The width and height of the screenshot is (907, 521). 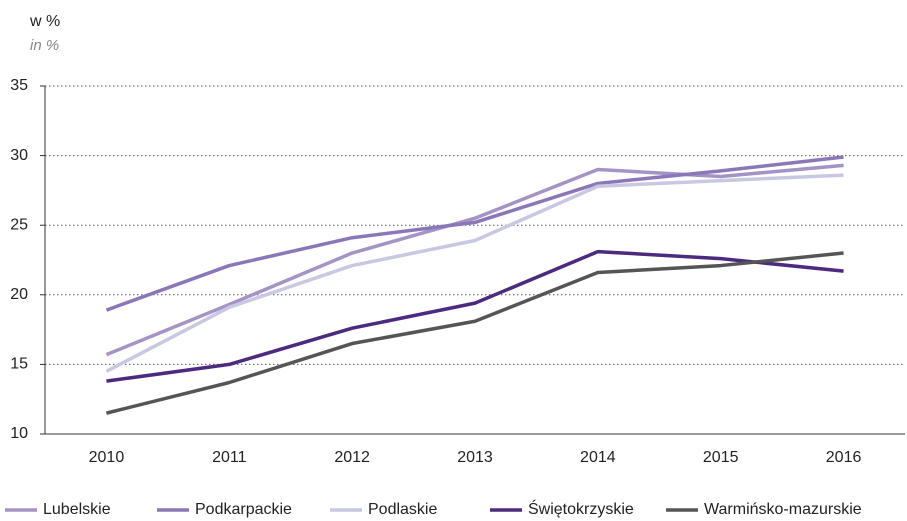 I want to click on y-tick-label: 30, so click(x=19, y=155).